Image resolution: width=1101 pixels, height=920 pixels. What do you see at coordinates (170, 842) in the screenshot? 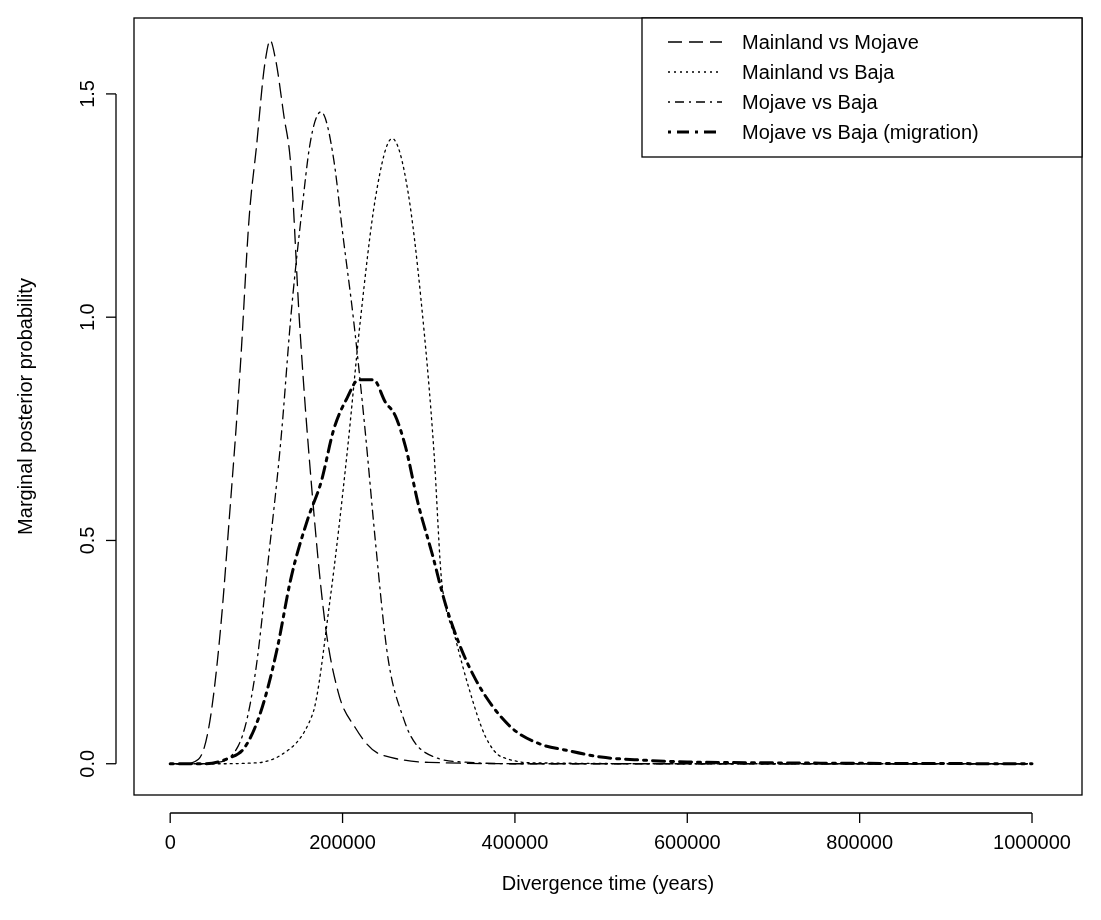
I see `x-tick-label: 0` at bounding box center [170, 842].